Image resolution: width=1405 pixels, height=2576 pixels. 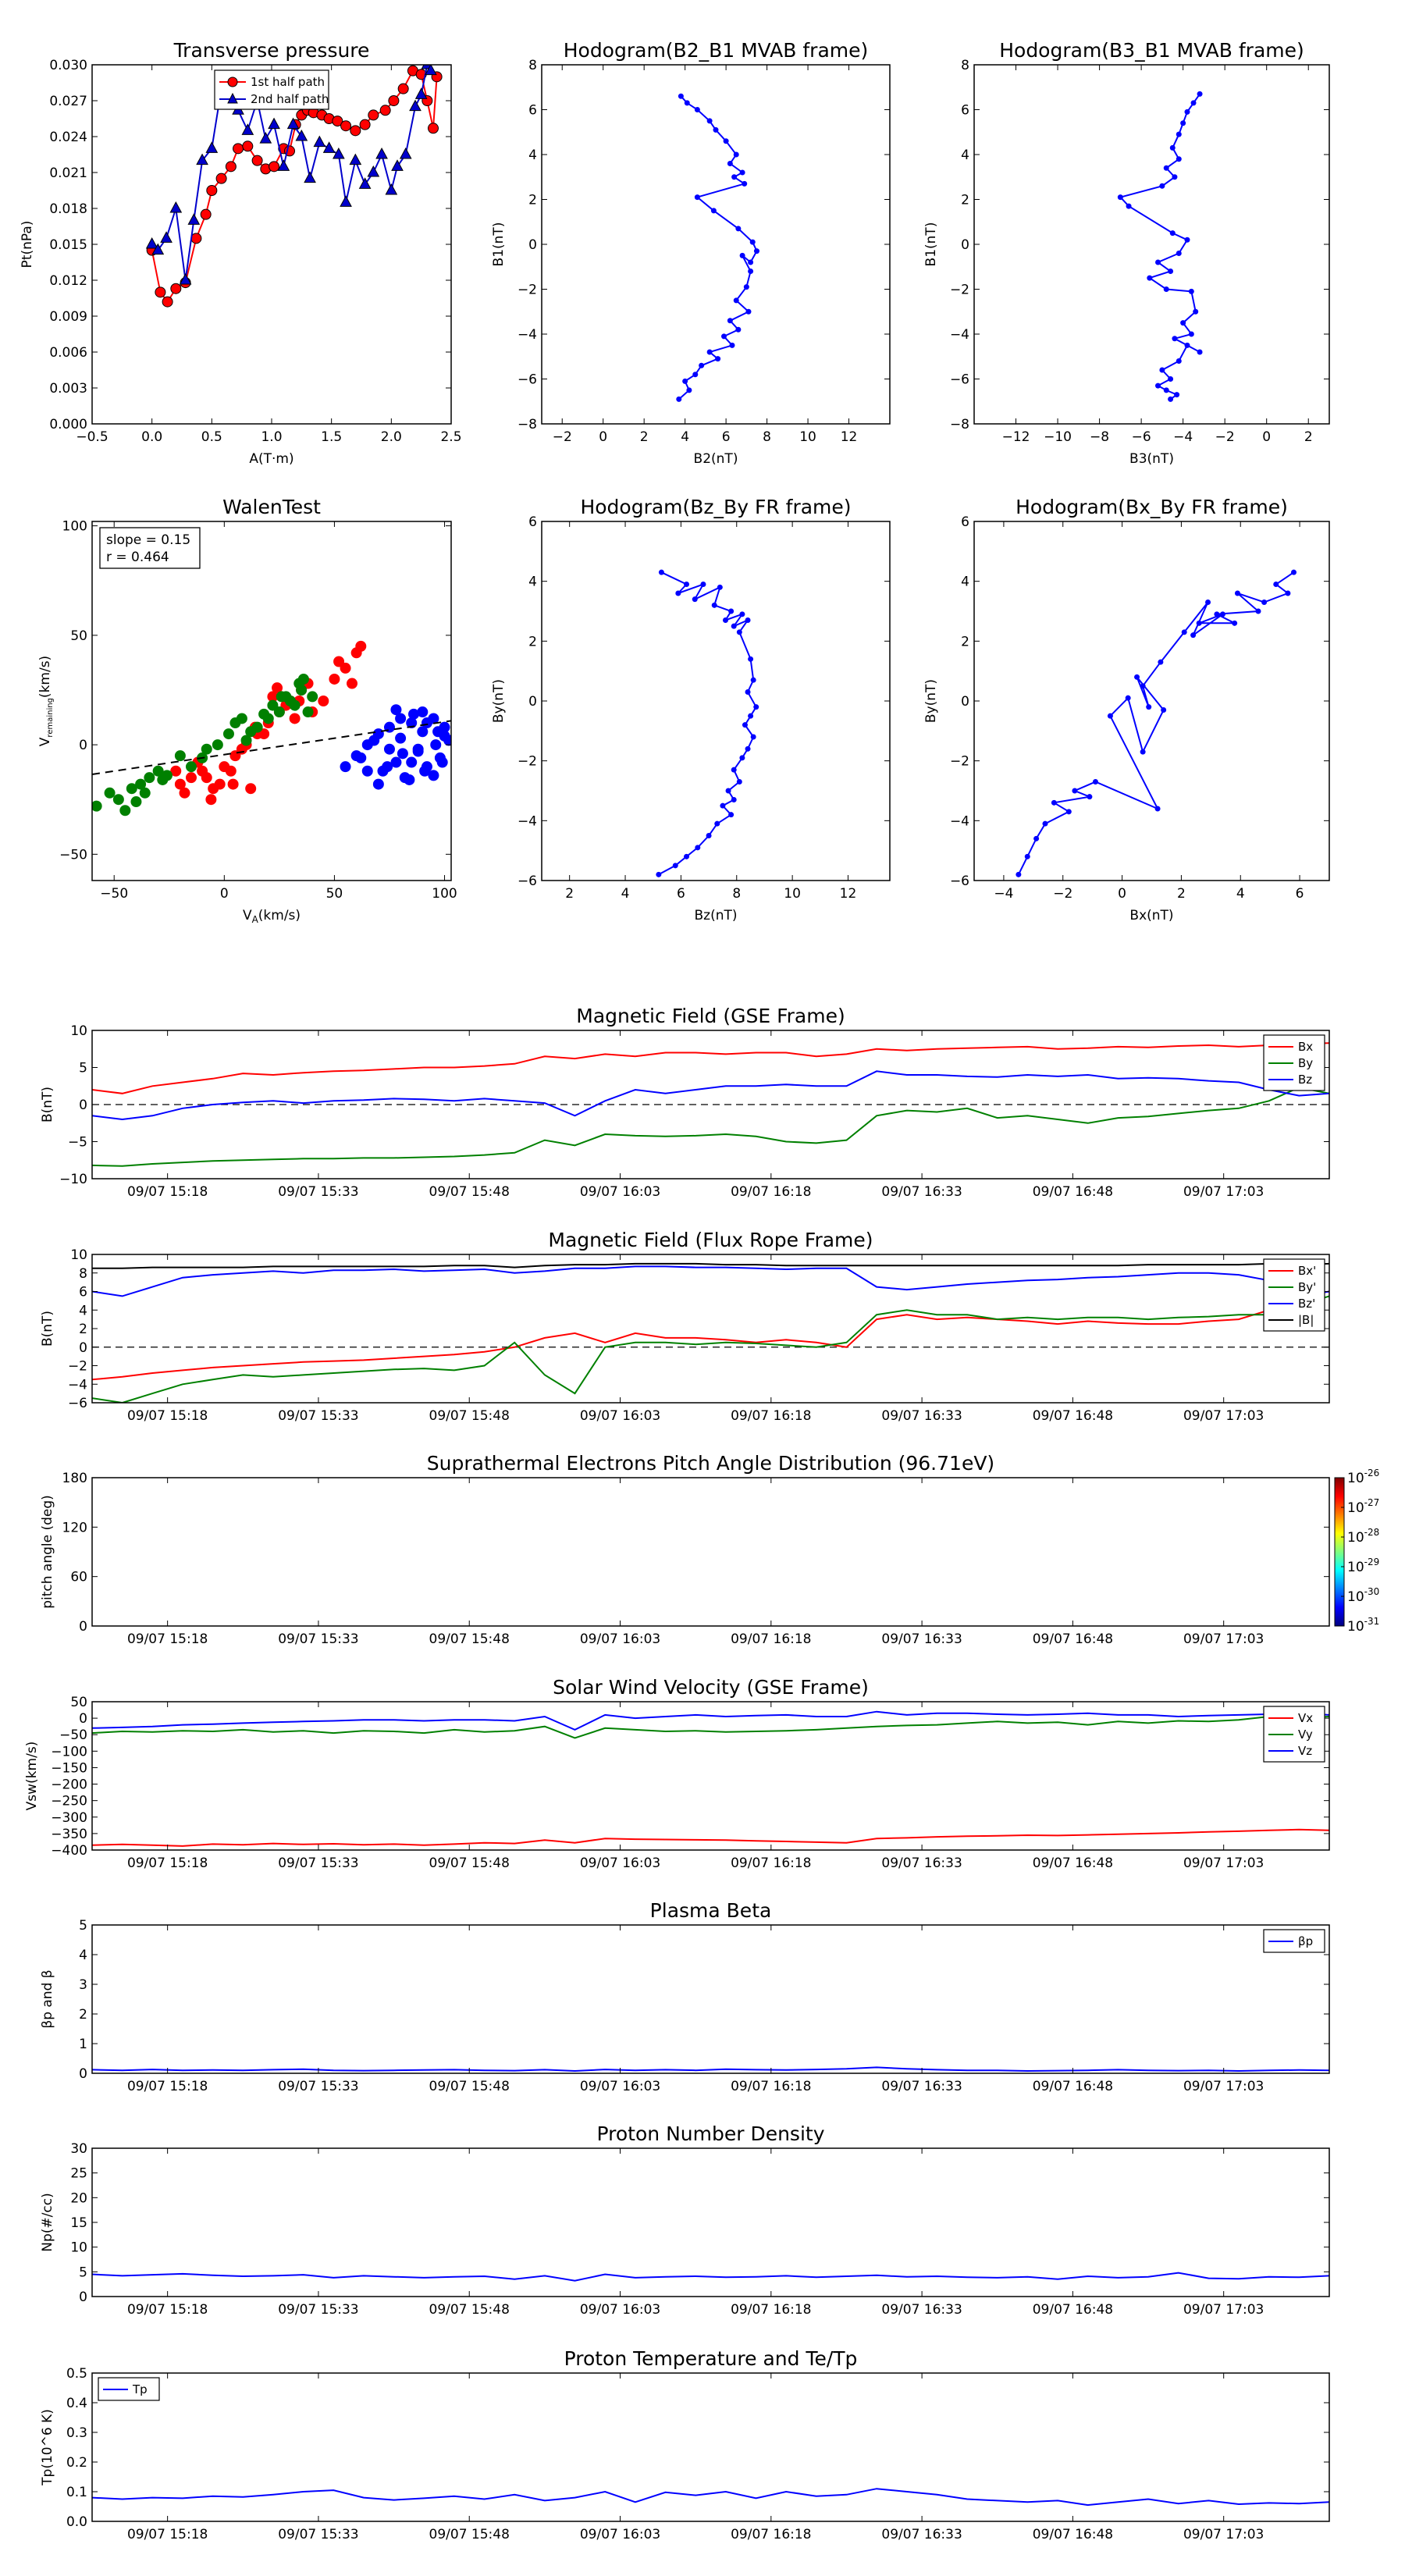 I want to click on y-tick-label: 10, so click(x=78, y=2248).